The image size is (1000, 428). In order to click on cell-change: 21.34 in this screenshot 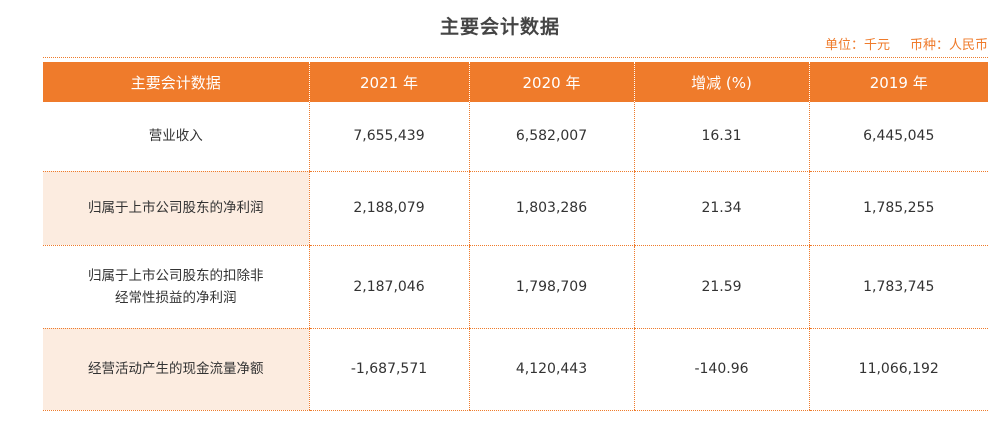, I will do `click(721, 208)`.